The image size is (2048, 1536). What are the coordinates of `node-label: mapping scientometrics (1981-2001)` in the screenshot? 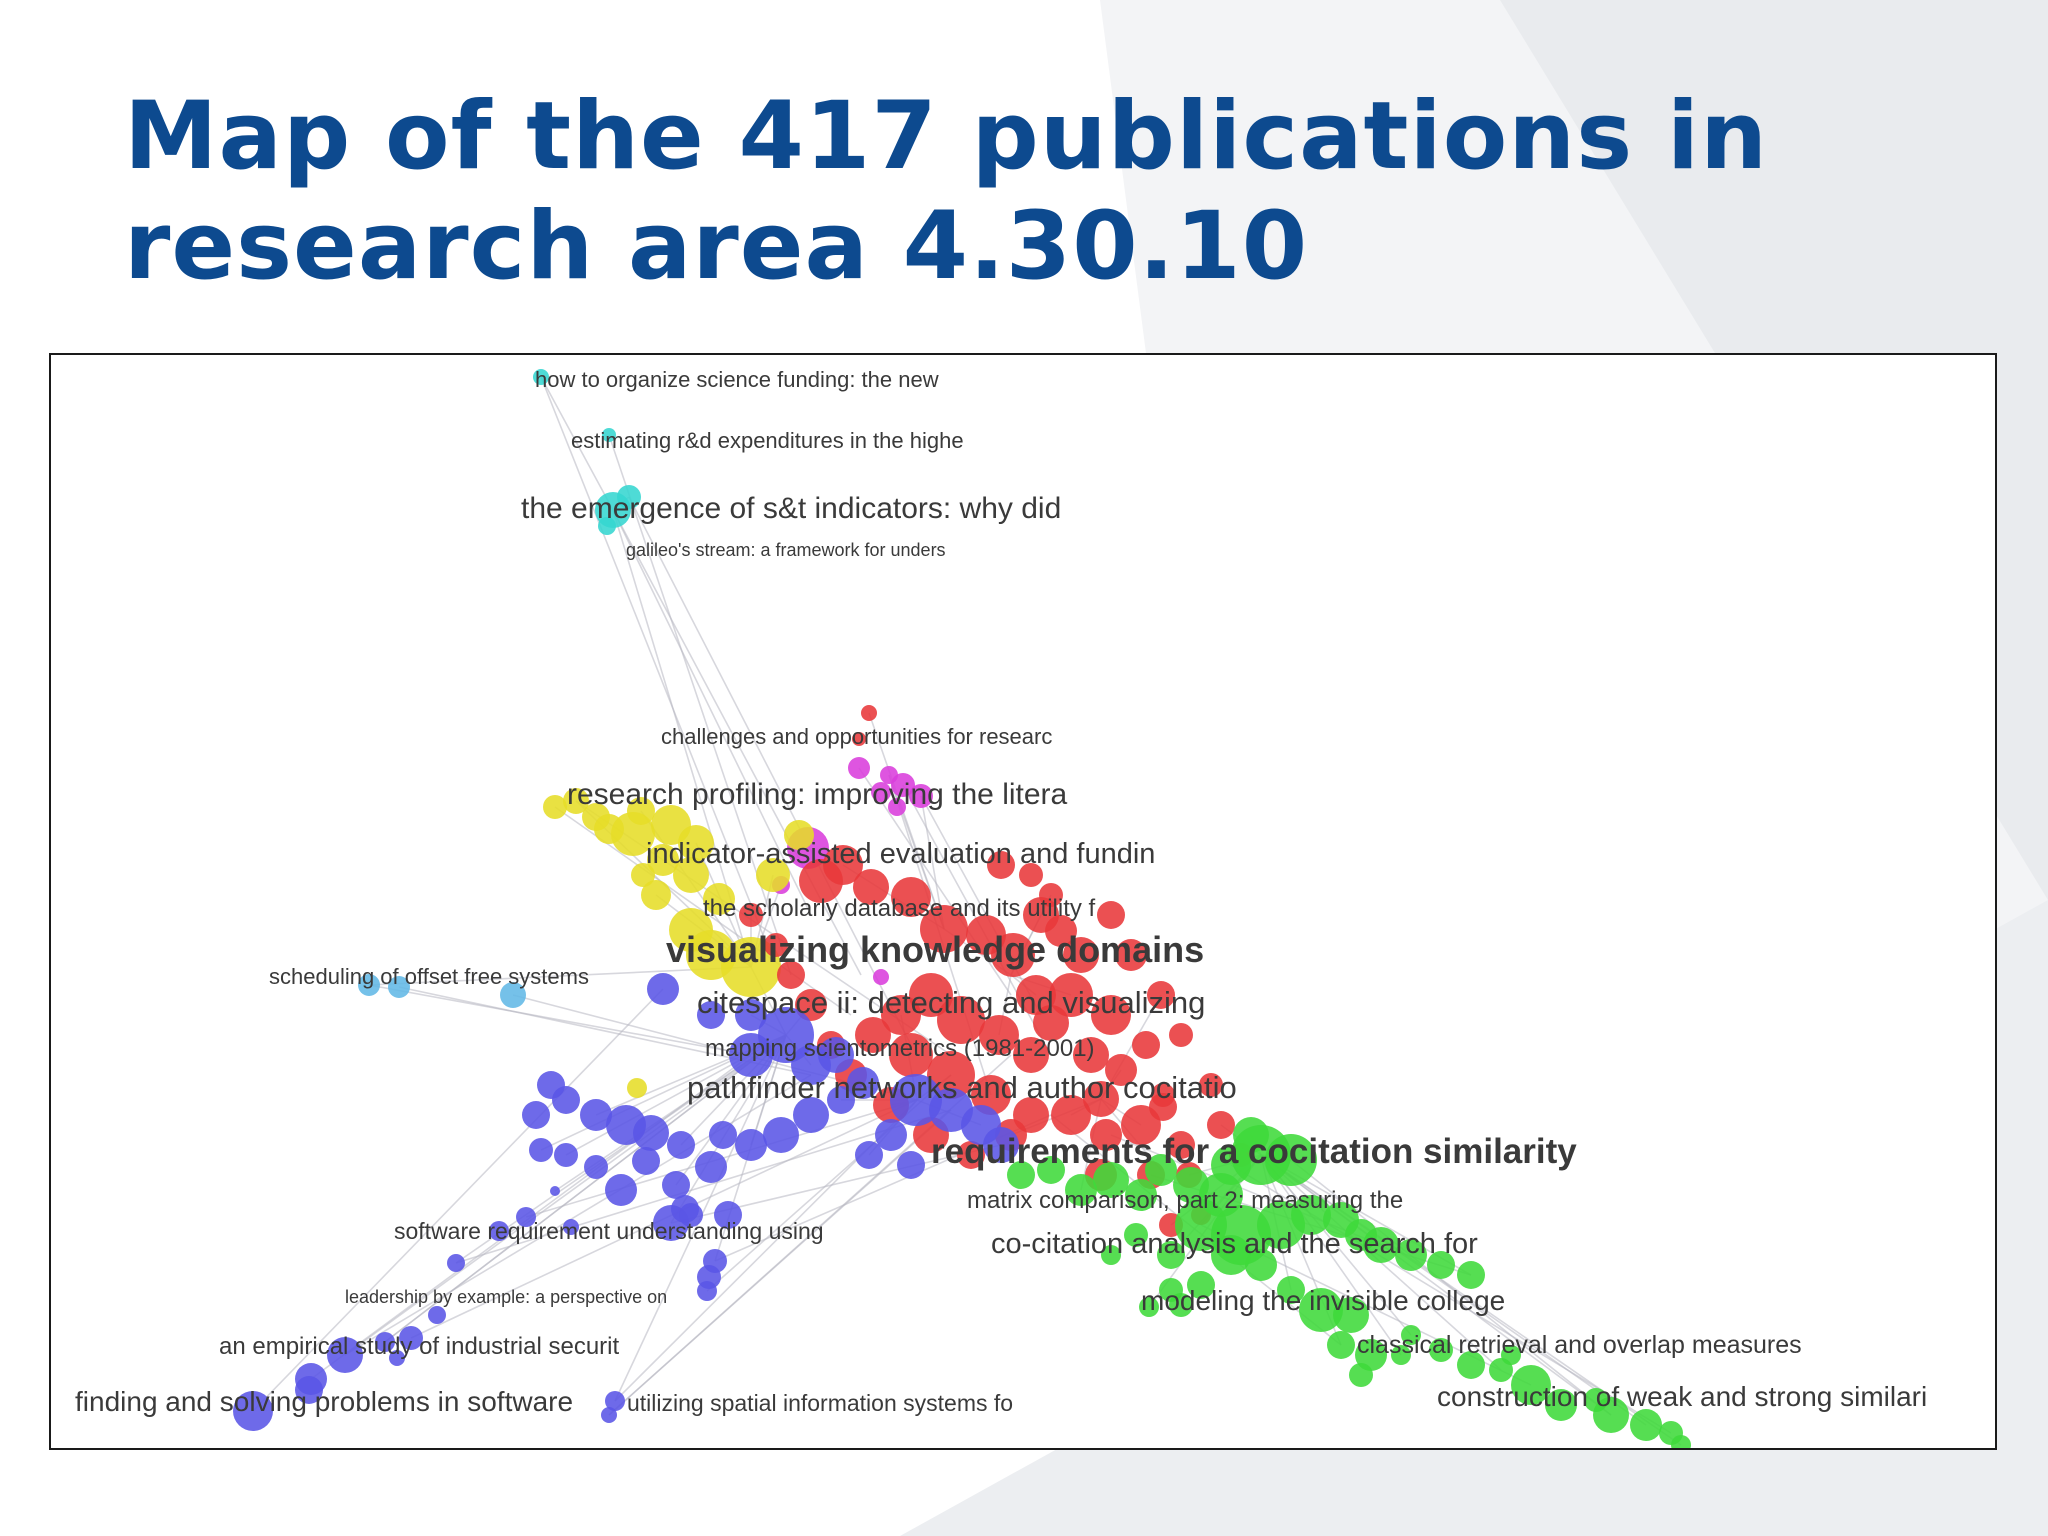 It's located at (900, 1048).